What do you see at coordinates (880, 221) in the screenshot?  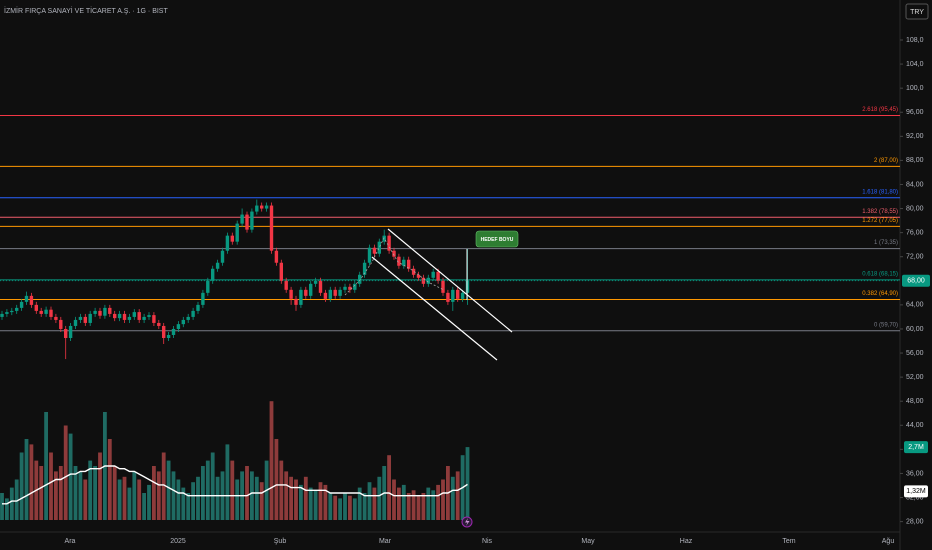 I see `fib-label: 1.272 (77,05)` at bounding box center [880, 221].